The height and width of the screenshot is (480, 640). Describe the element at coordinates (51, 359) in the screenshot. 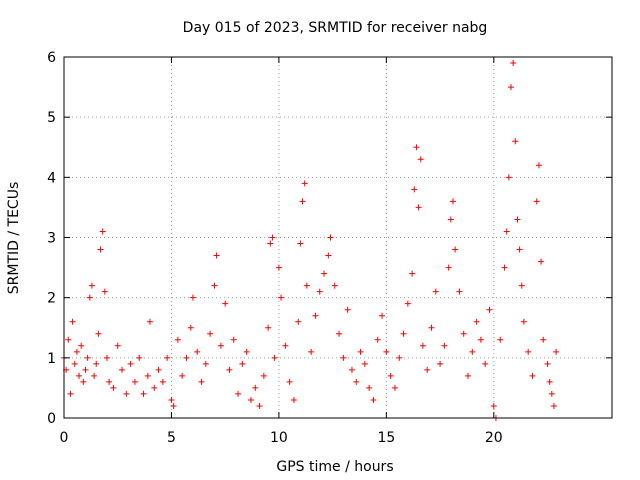

I see `y-tick-label: 1` at that location.